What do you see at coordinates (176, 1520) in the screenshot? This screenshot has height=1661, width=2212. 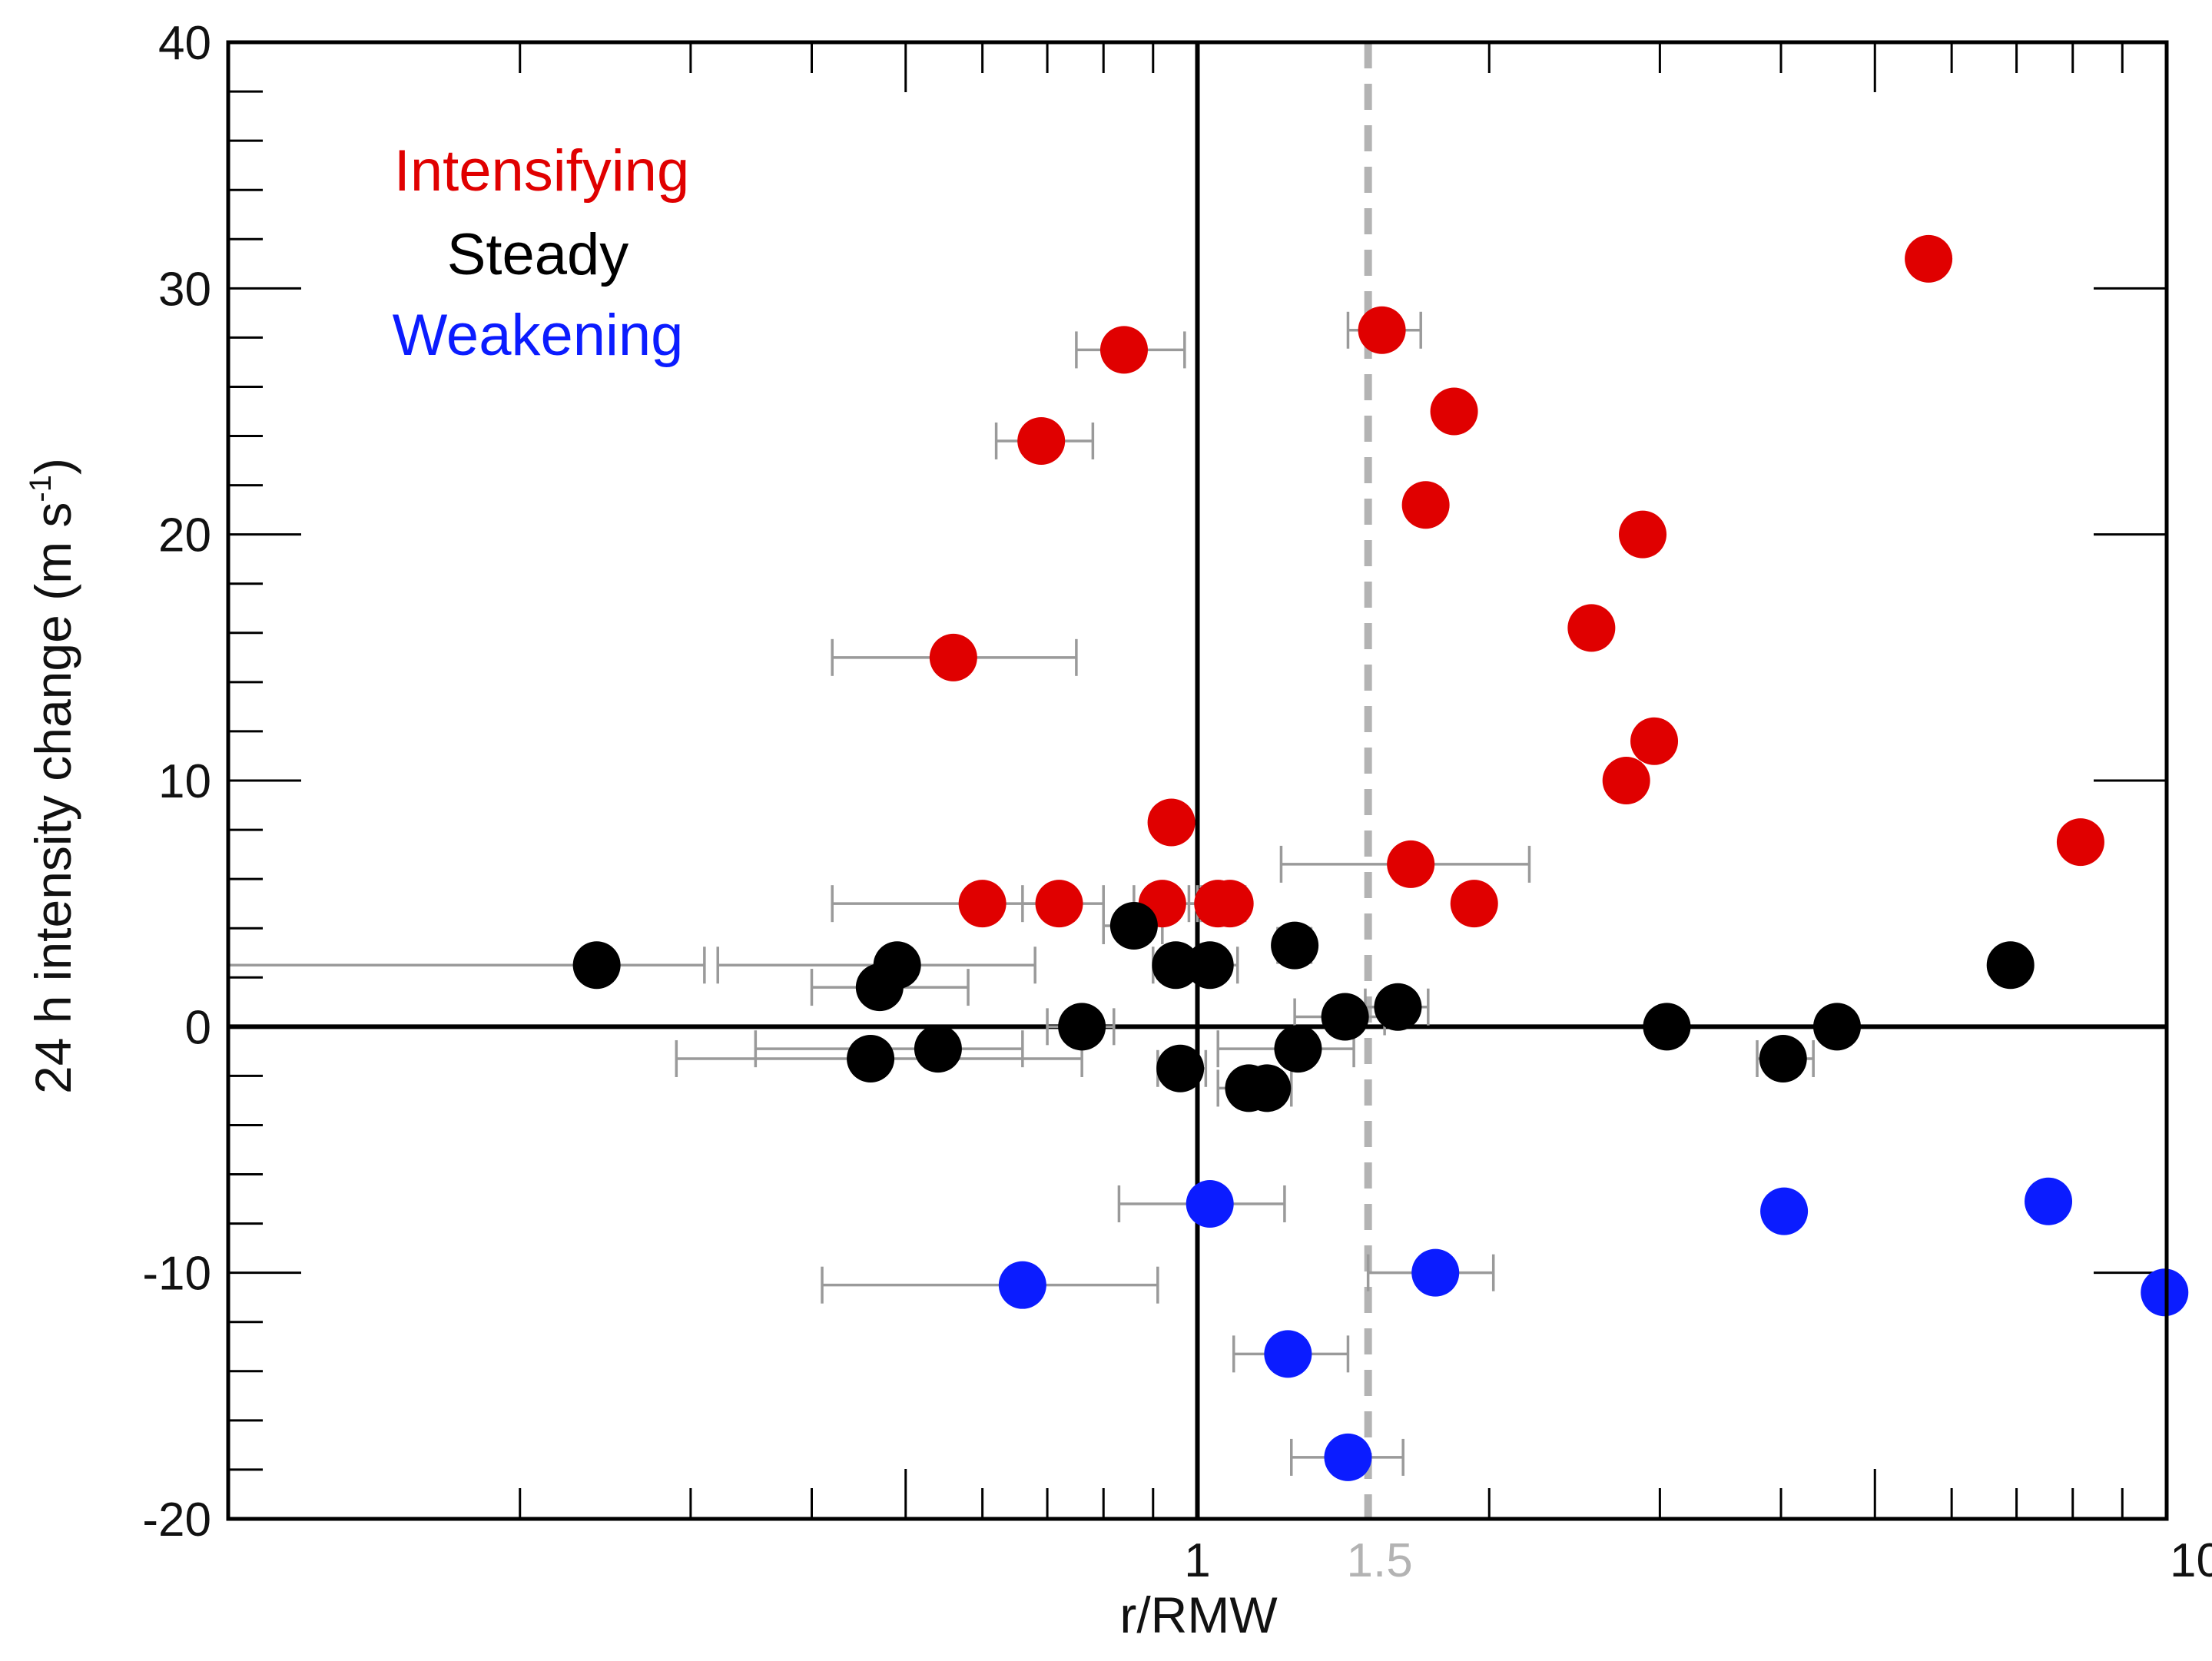 I see `y-tick-label: -20` at bounding box center [176, 1520].